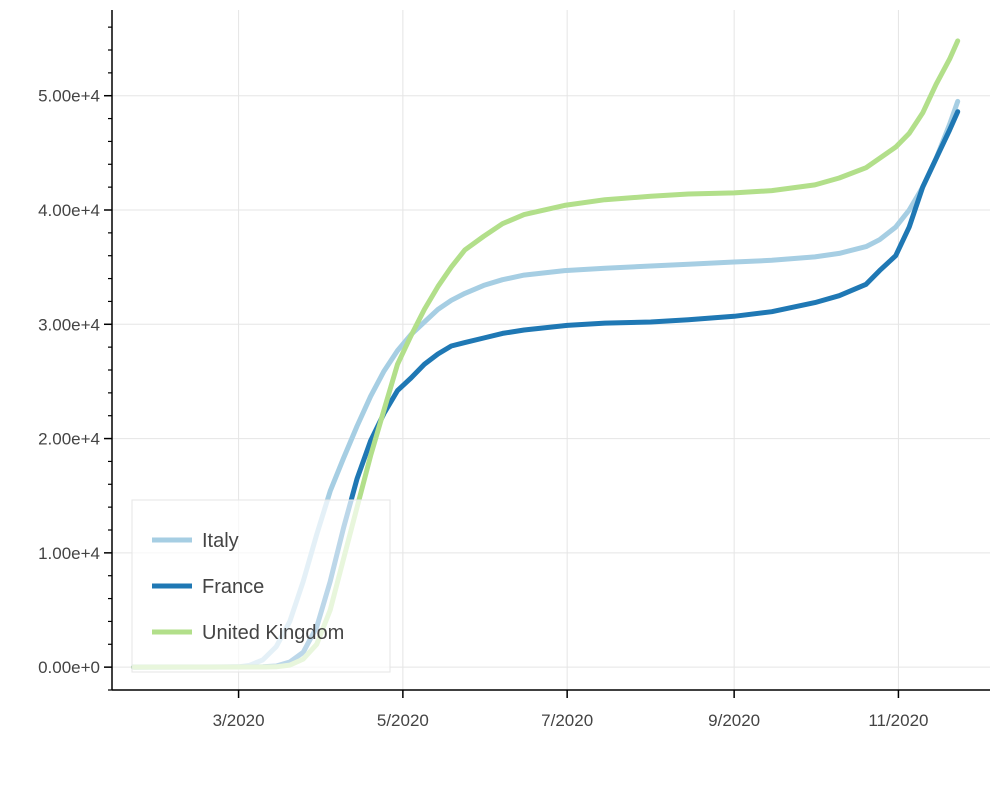 The width and height of the screenshot is (1000, 800). Describe the element at coordinates (69, 553) in the screenshot. I see `y-tick-label: 1.00e+4` at that location.